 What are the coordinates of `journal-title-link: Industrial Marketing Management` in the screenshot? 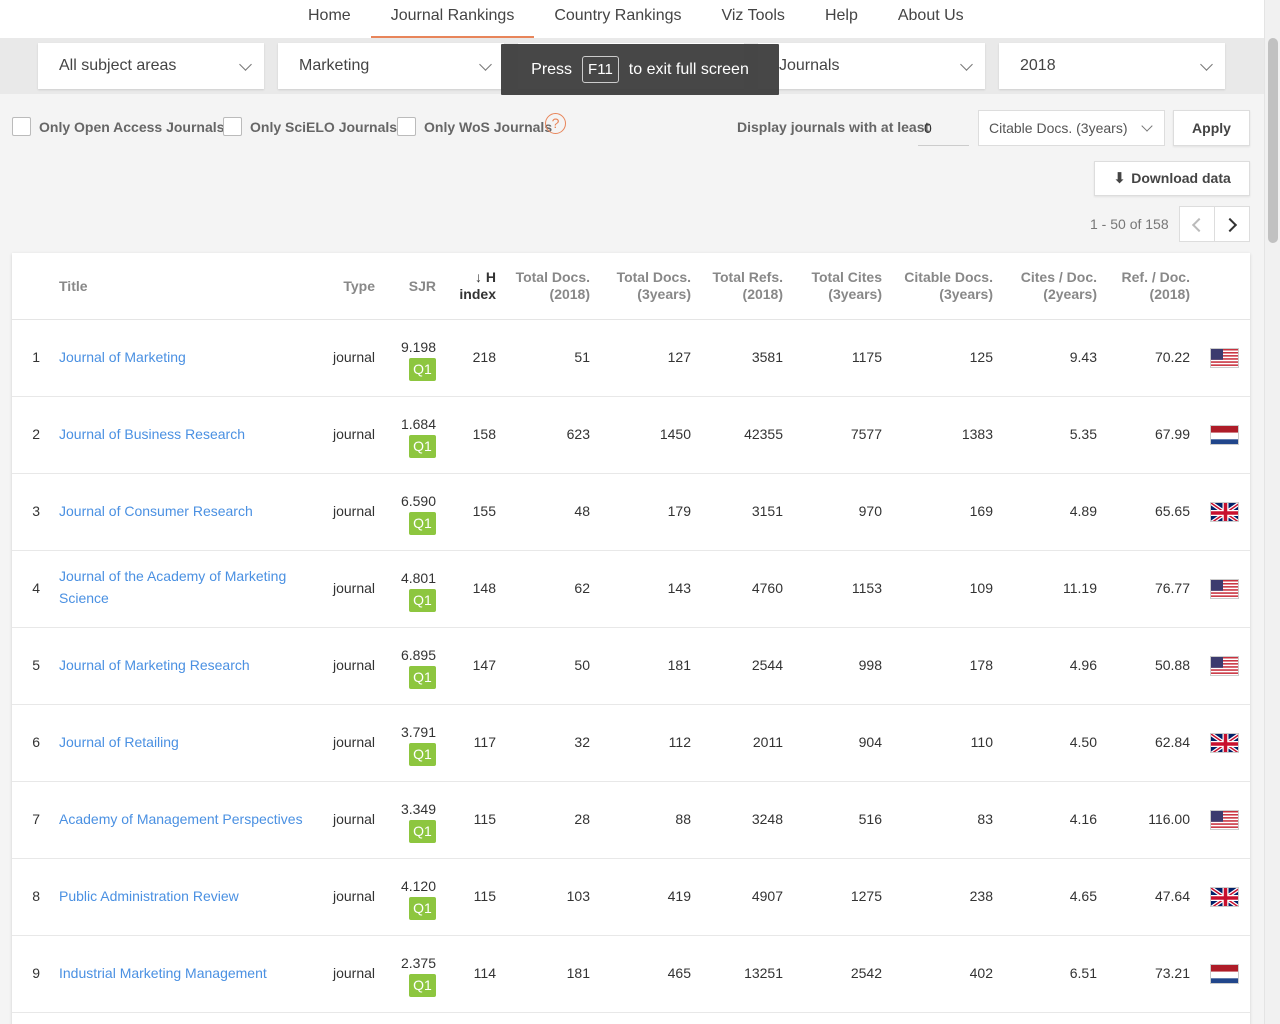 It's located at (163, 973).